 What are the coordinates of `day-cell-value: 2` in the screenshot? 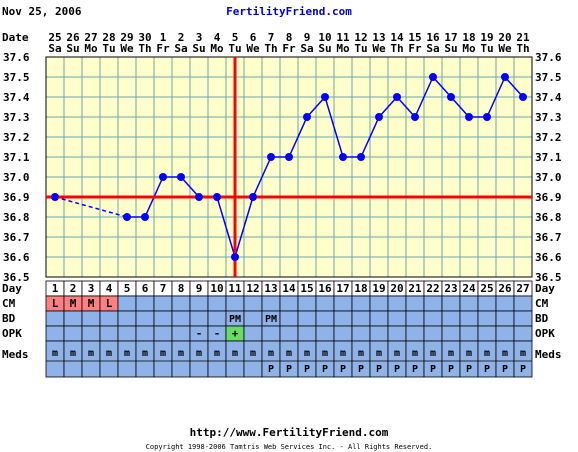 It's located at (73, 288).